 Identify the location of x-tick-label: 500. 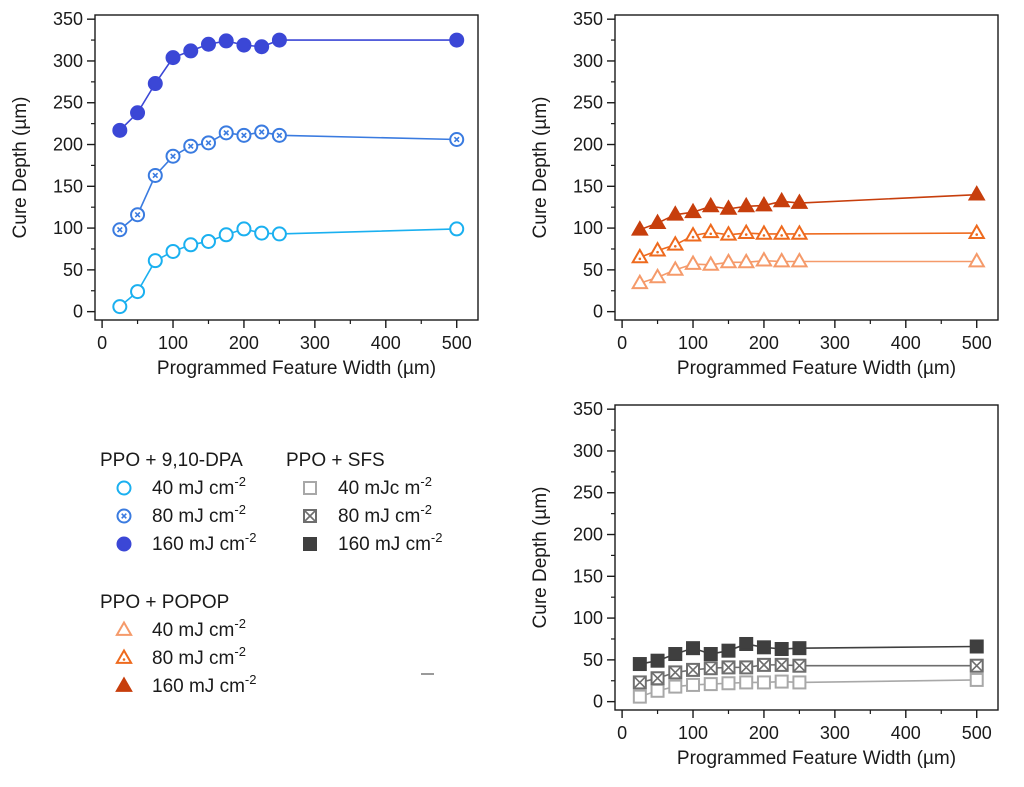
(977, 343).